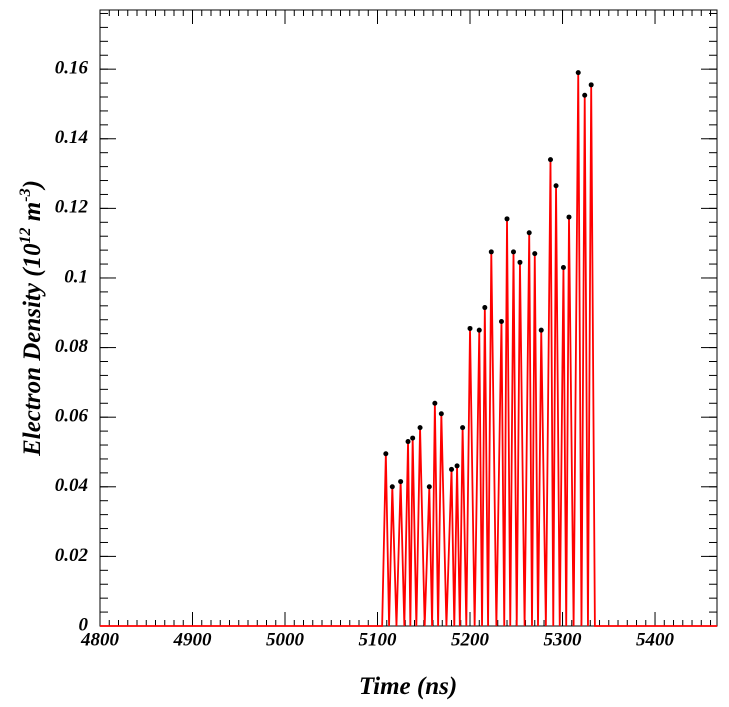 Image resolution: width=729 pixels, height=707 pixels. I want to click on y-title-sup: -3, so click(25, 194).